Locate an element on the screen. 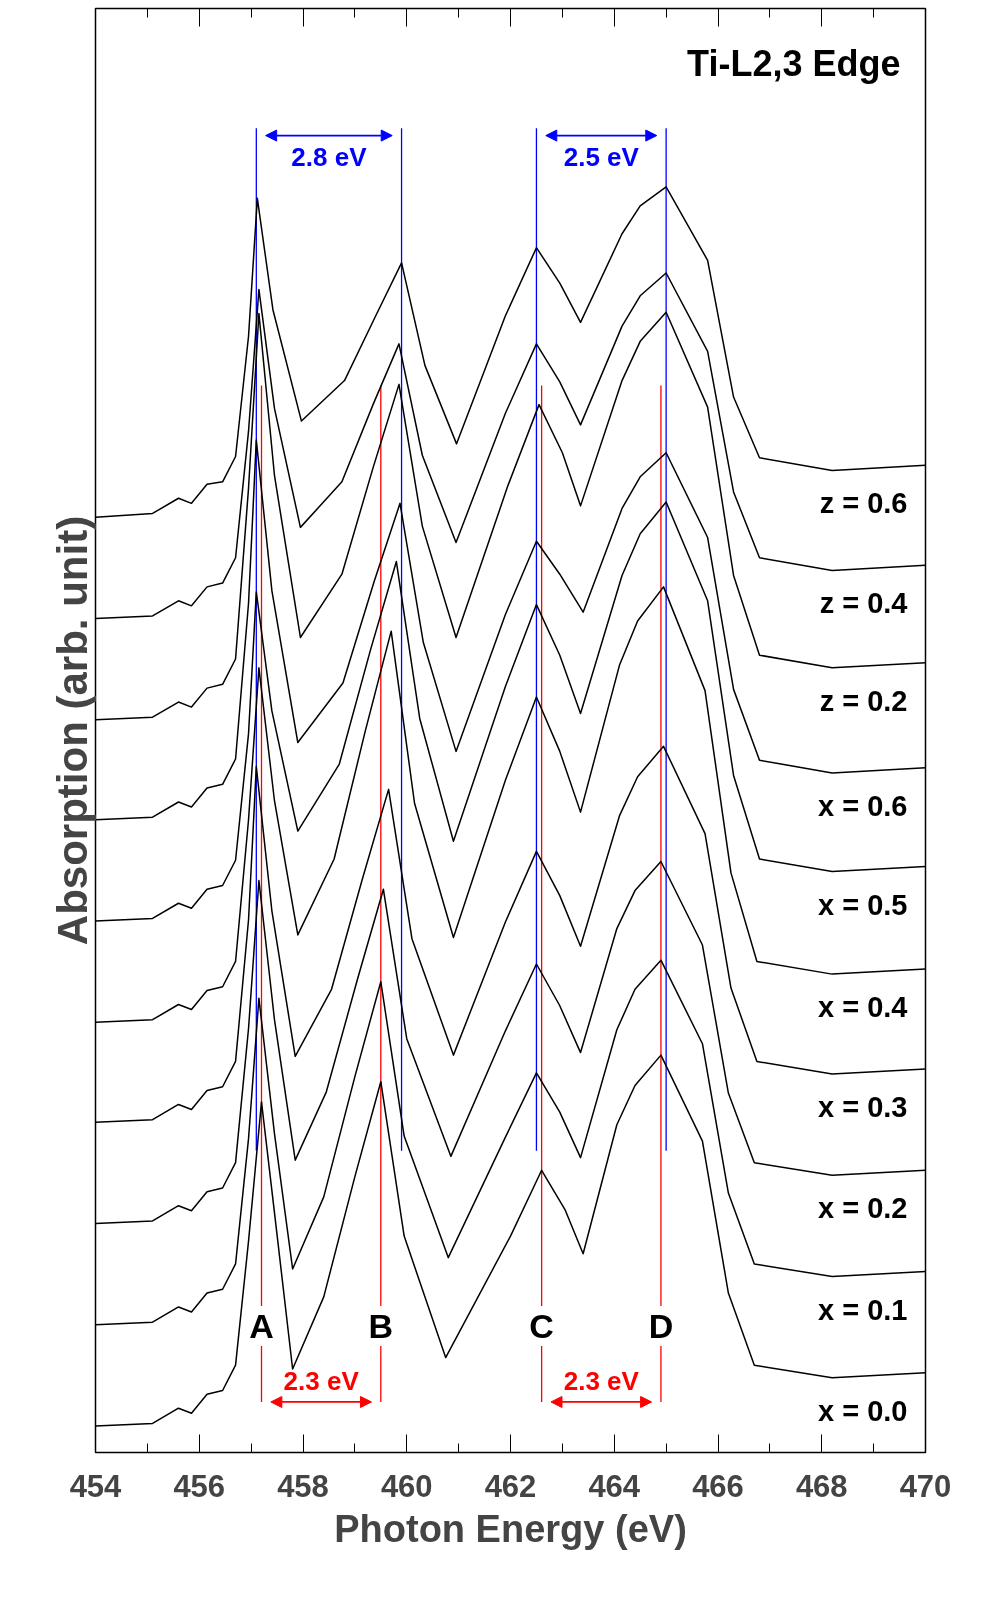 This screenshot has width=985, height=1602. series-label: x = 0.5 is located at coordinates (863, 904).